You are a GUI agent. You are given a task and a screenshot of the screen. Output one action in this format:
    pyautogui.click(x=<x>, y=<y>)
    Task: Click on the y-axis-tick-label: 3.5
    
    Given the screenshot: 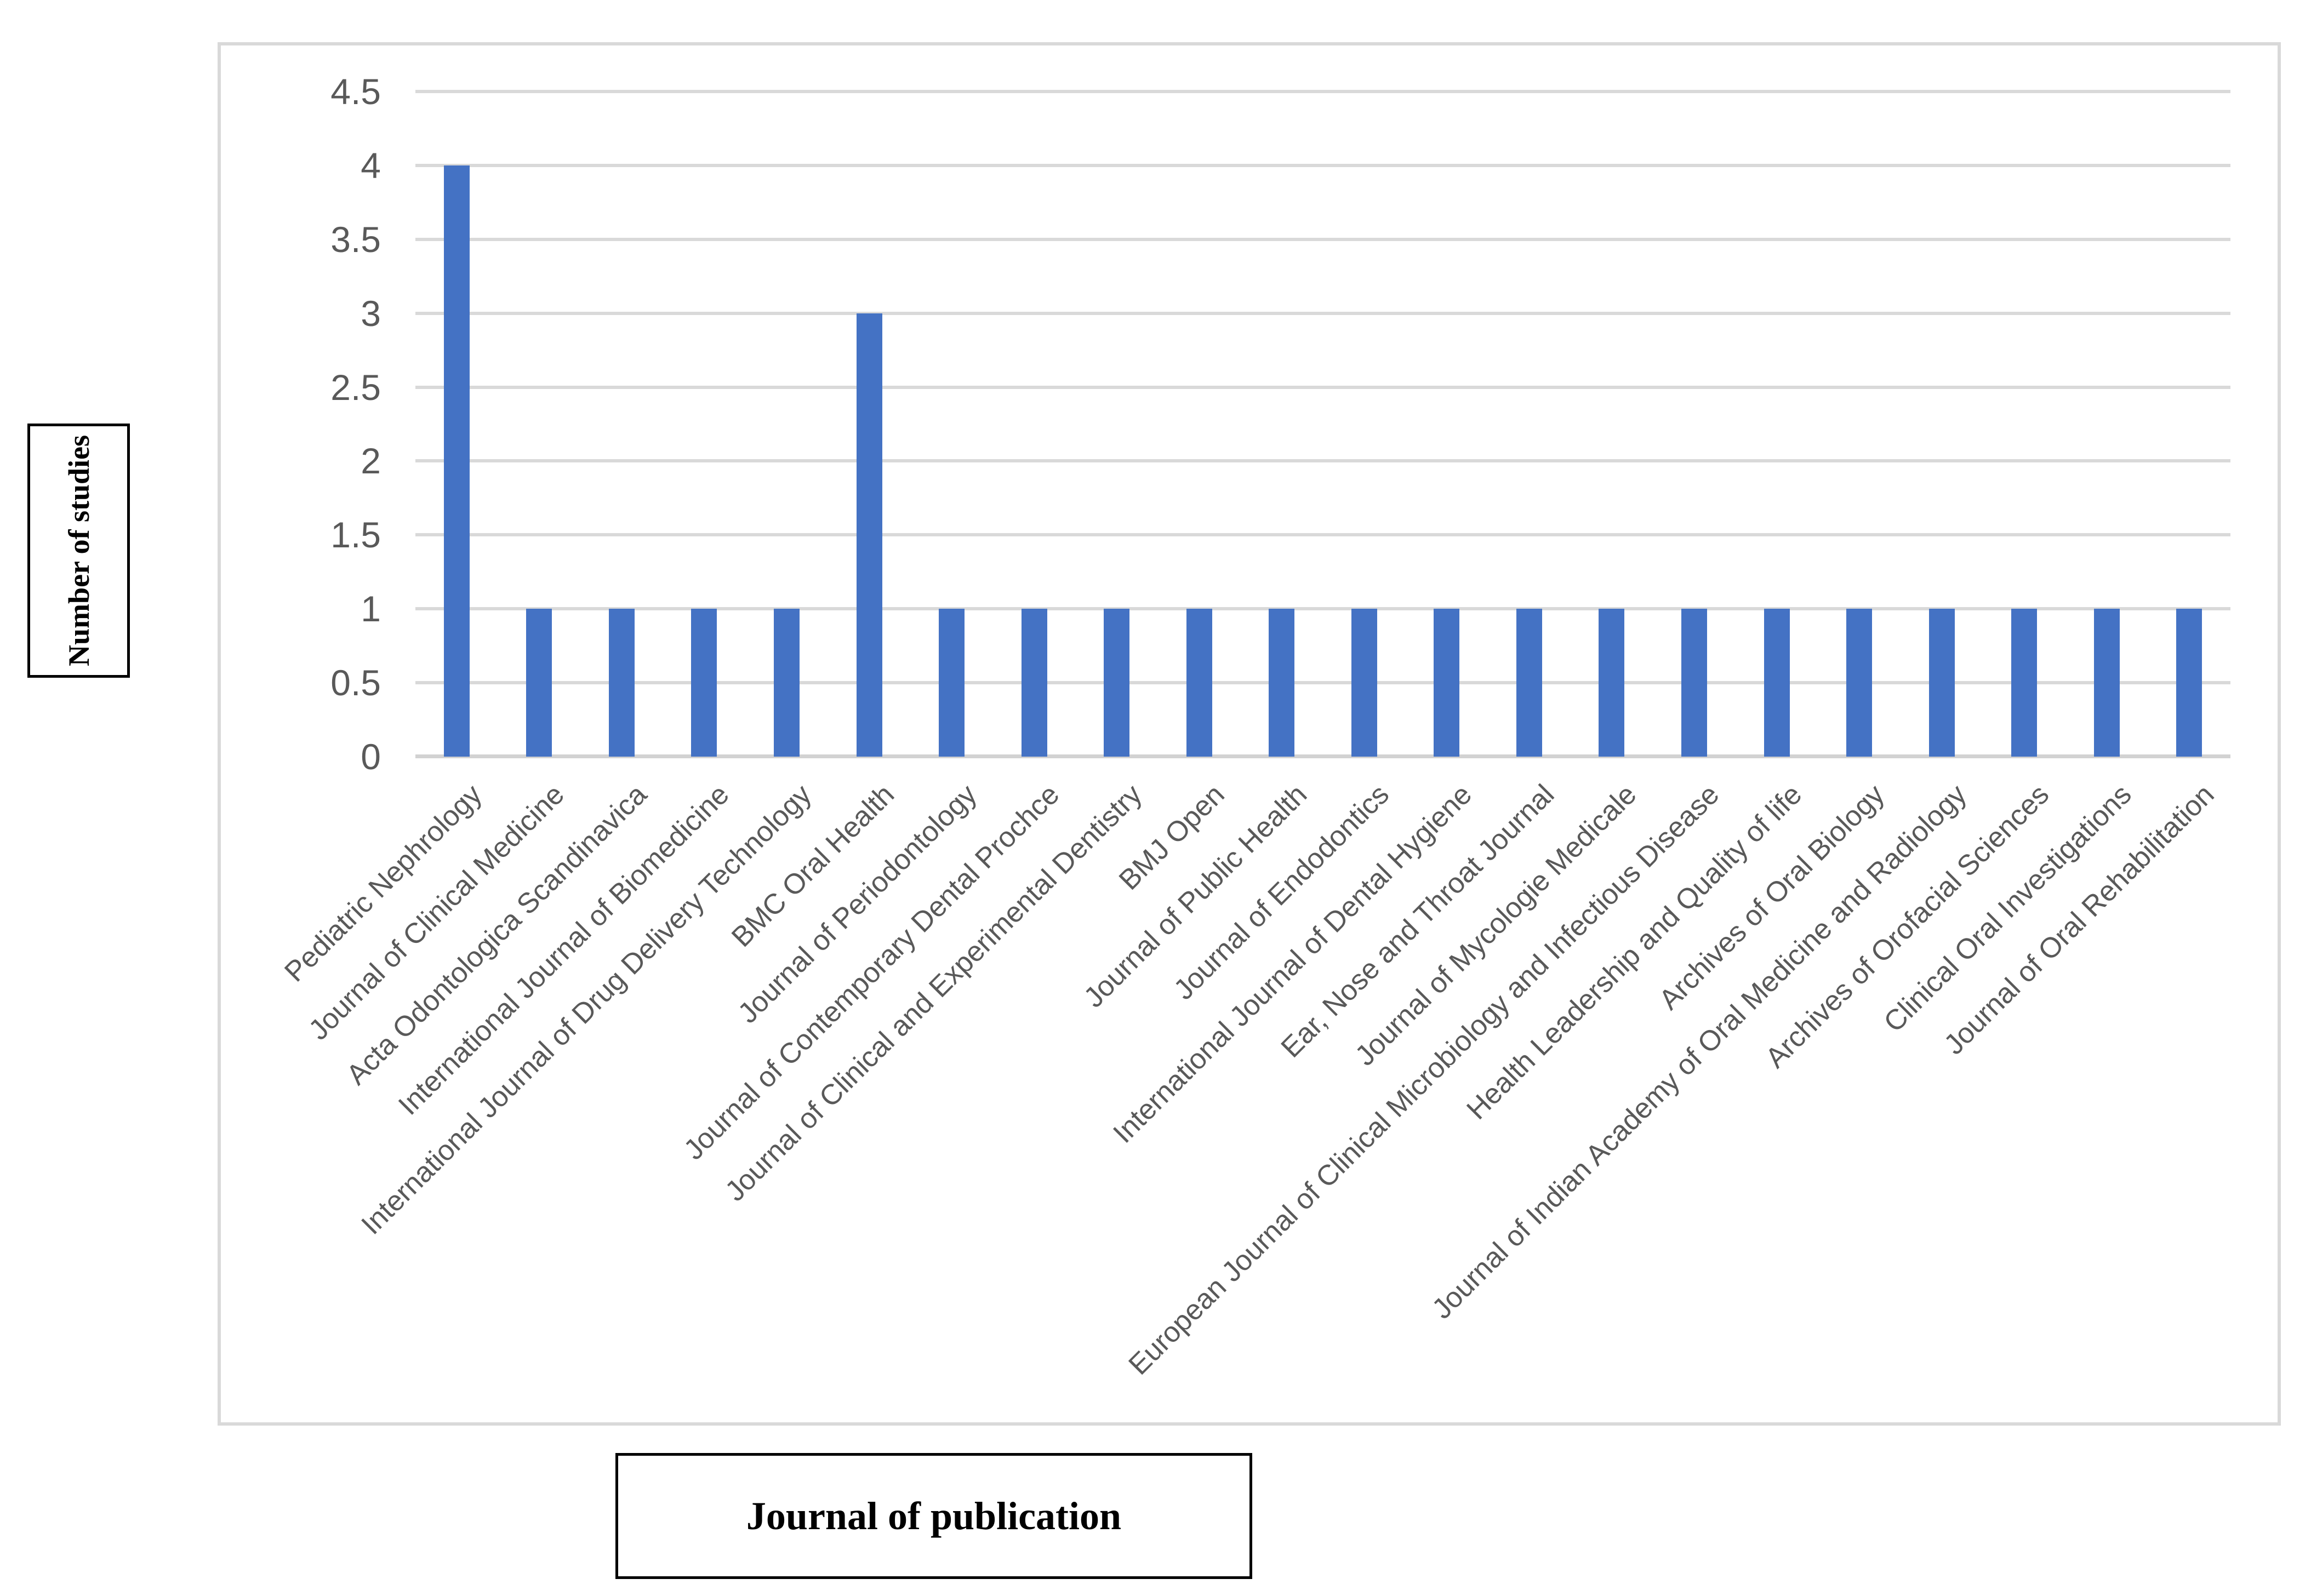 What is the action you would take?
    pyautogui.click(x=355, y=239)
    